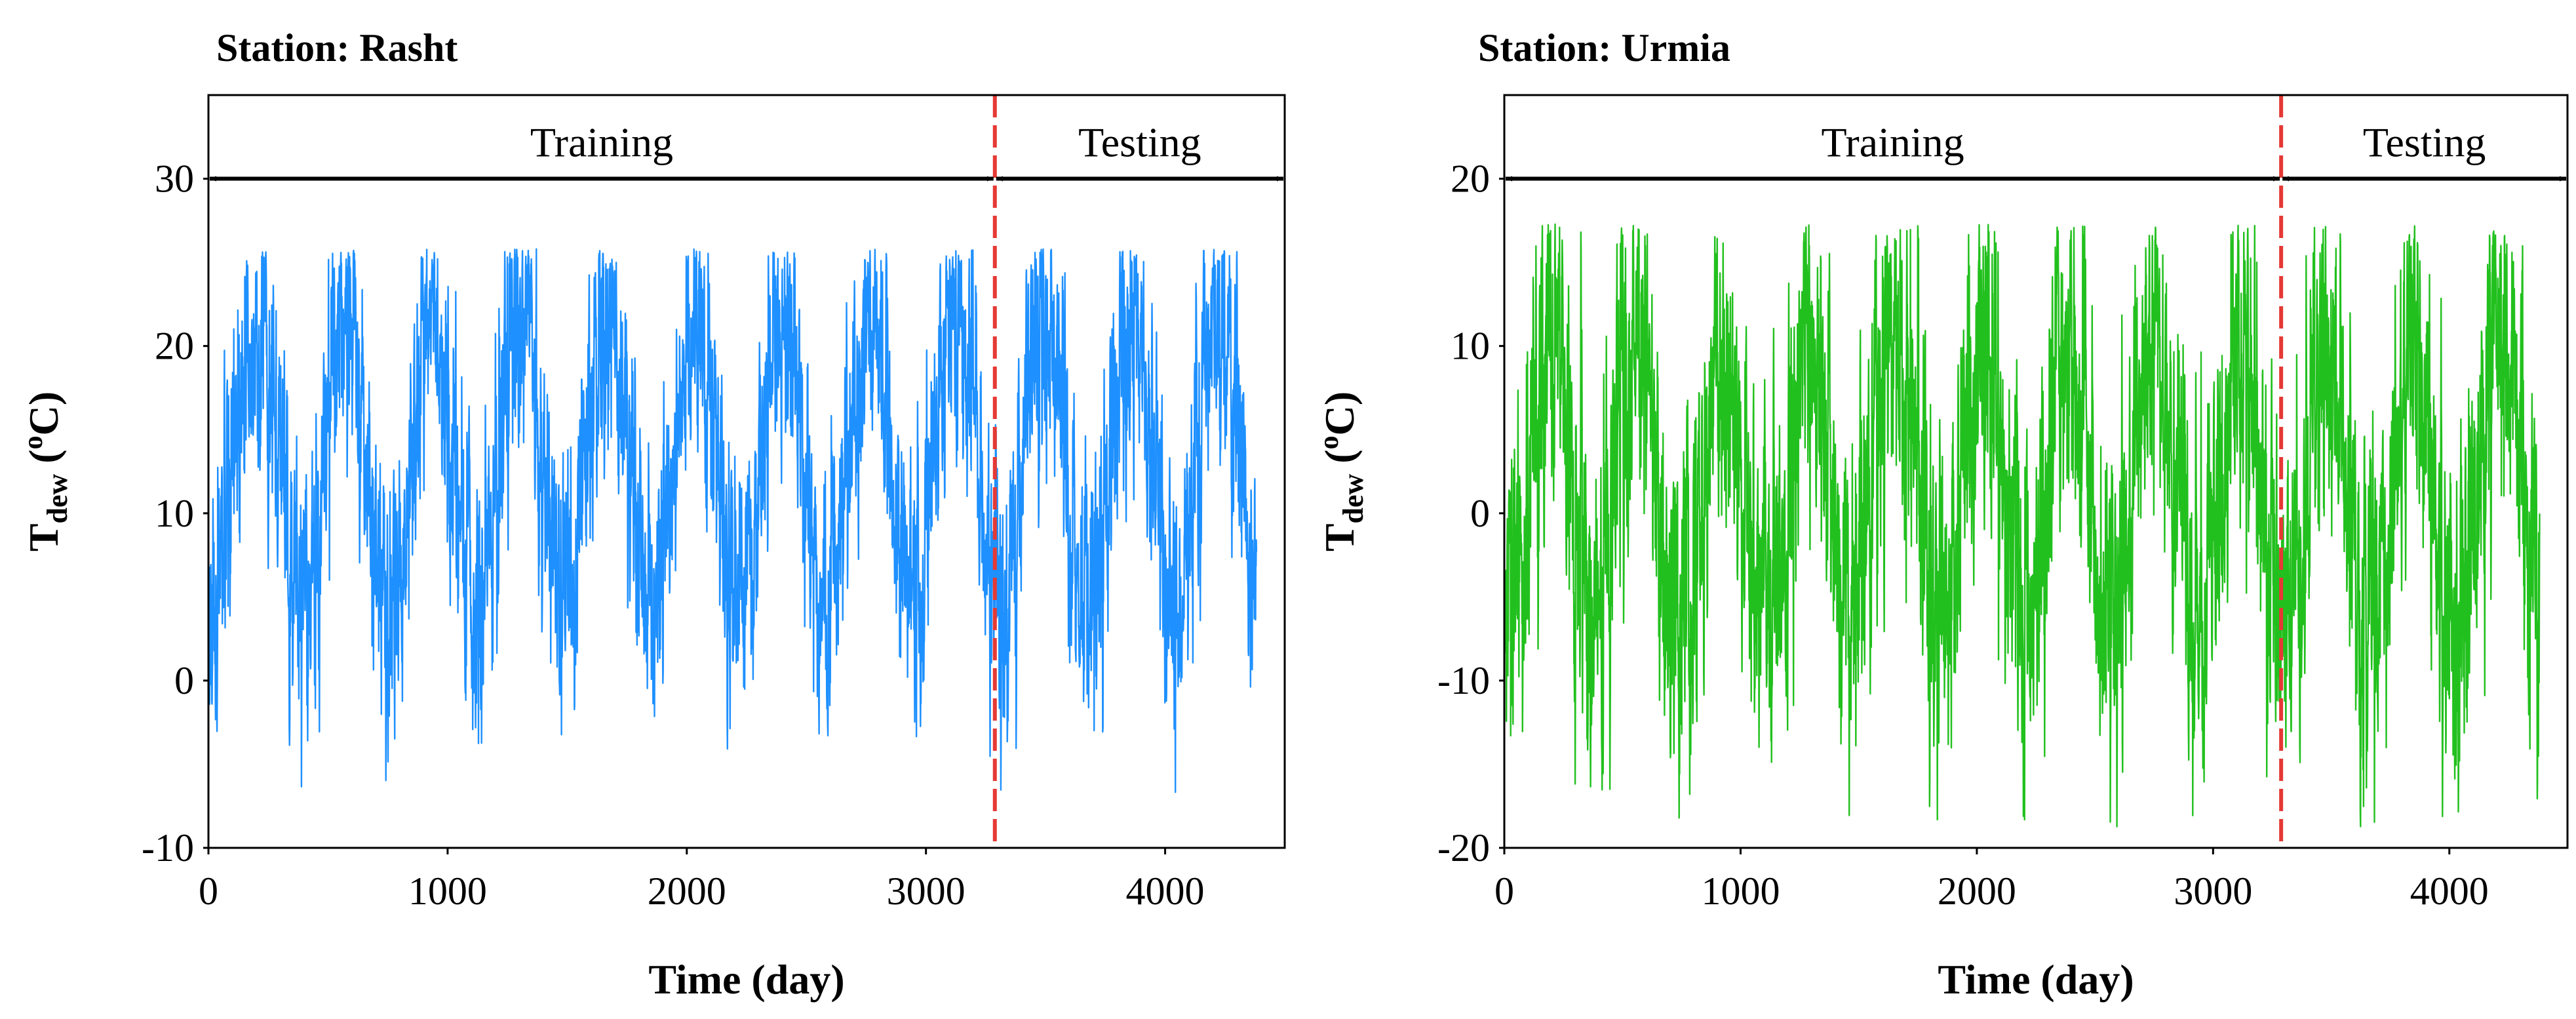 The image size is (2576, 1019). I want to click on chart-title: Station: Urmia, so click(1604, 48).